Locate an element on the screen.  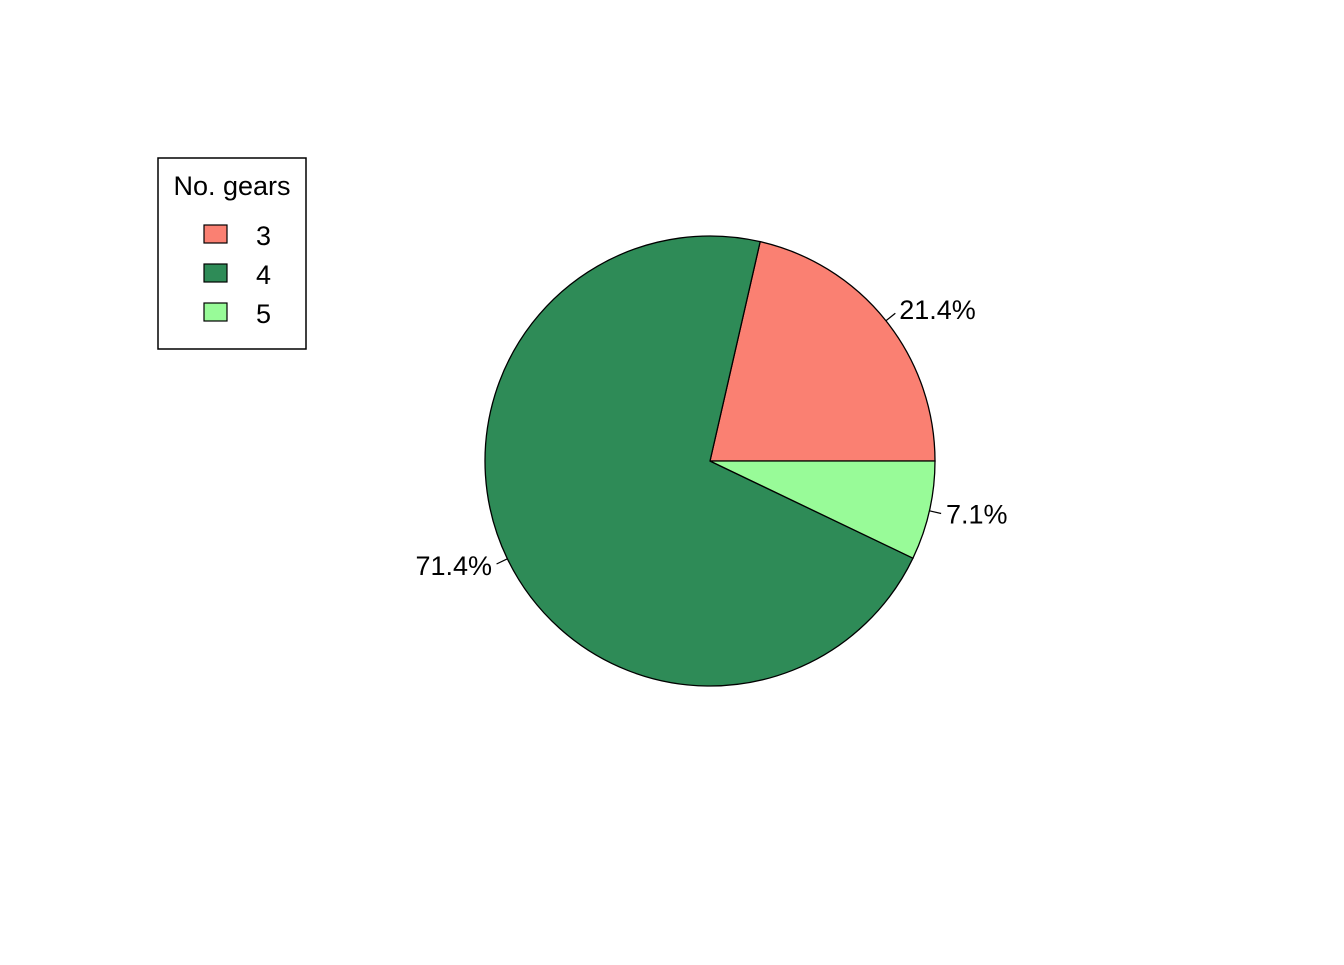
legend-label-4: 4 is located at coordinates (263, 275).